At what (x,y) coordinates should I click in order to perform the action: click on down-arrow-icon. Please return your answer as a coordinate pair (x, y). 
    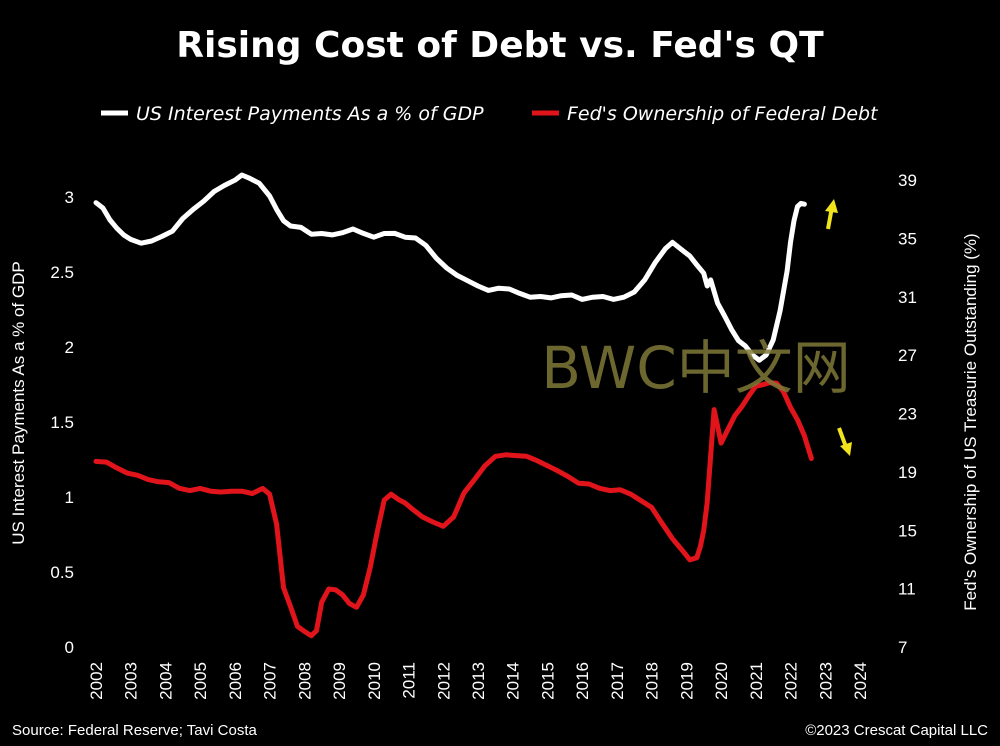
    Looking at the image, I should click on (844, 441).